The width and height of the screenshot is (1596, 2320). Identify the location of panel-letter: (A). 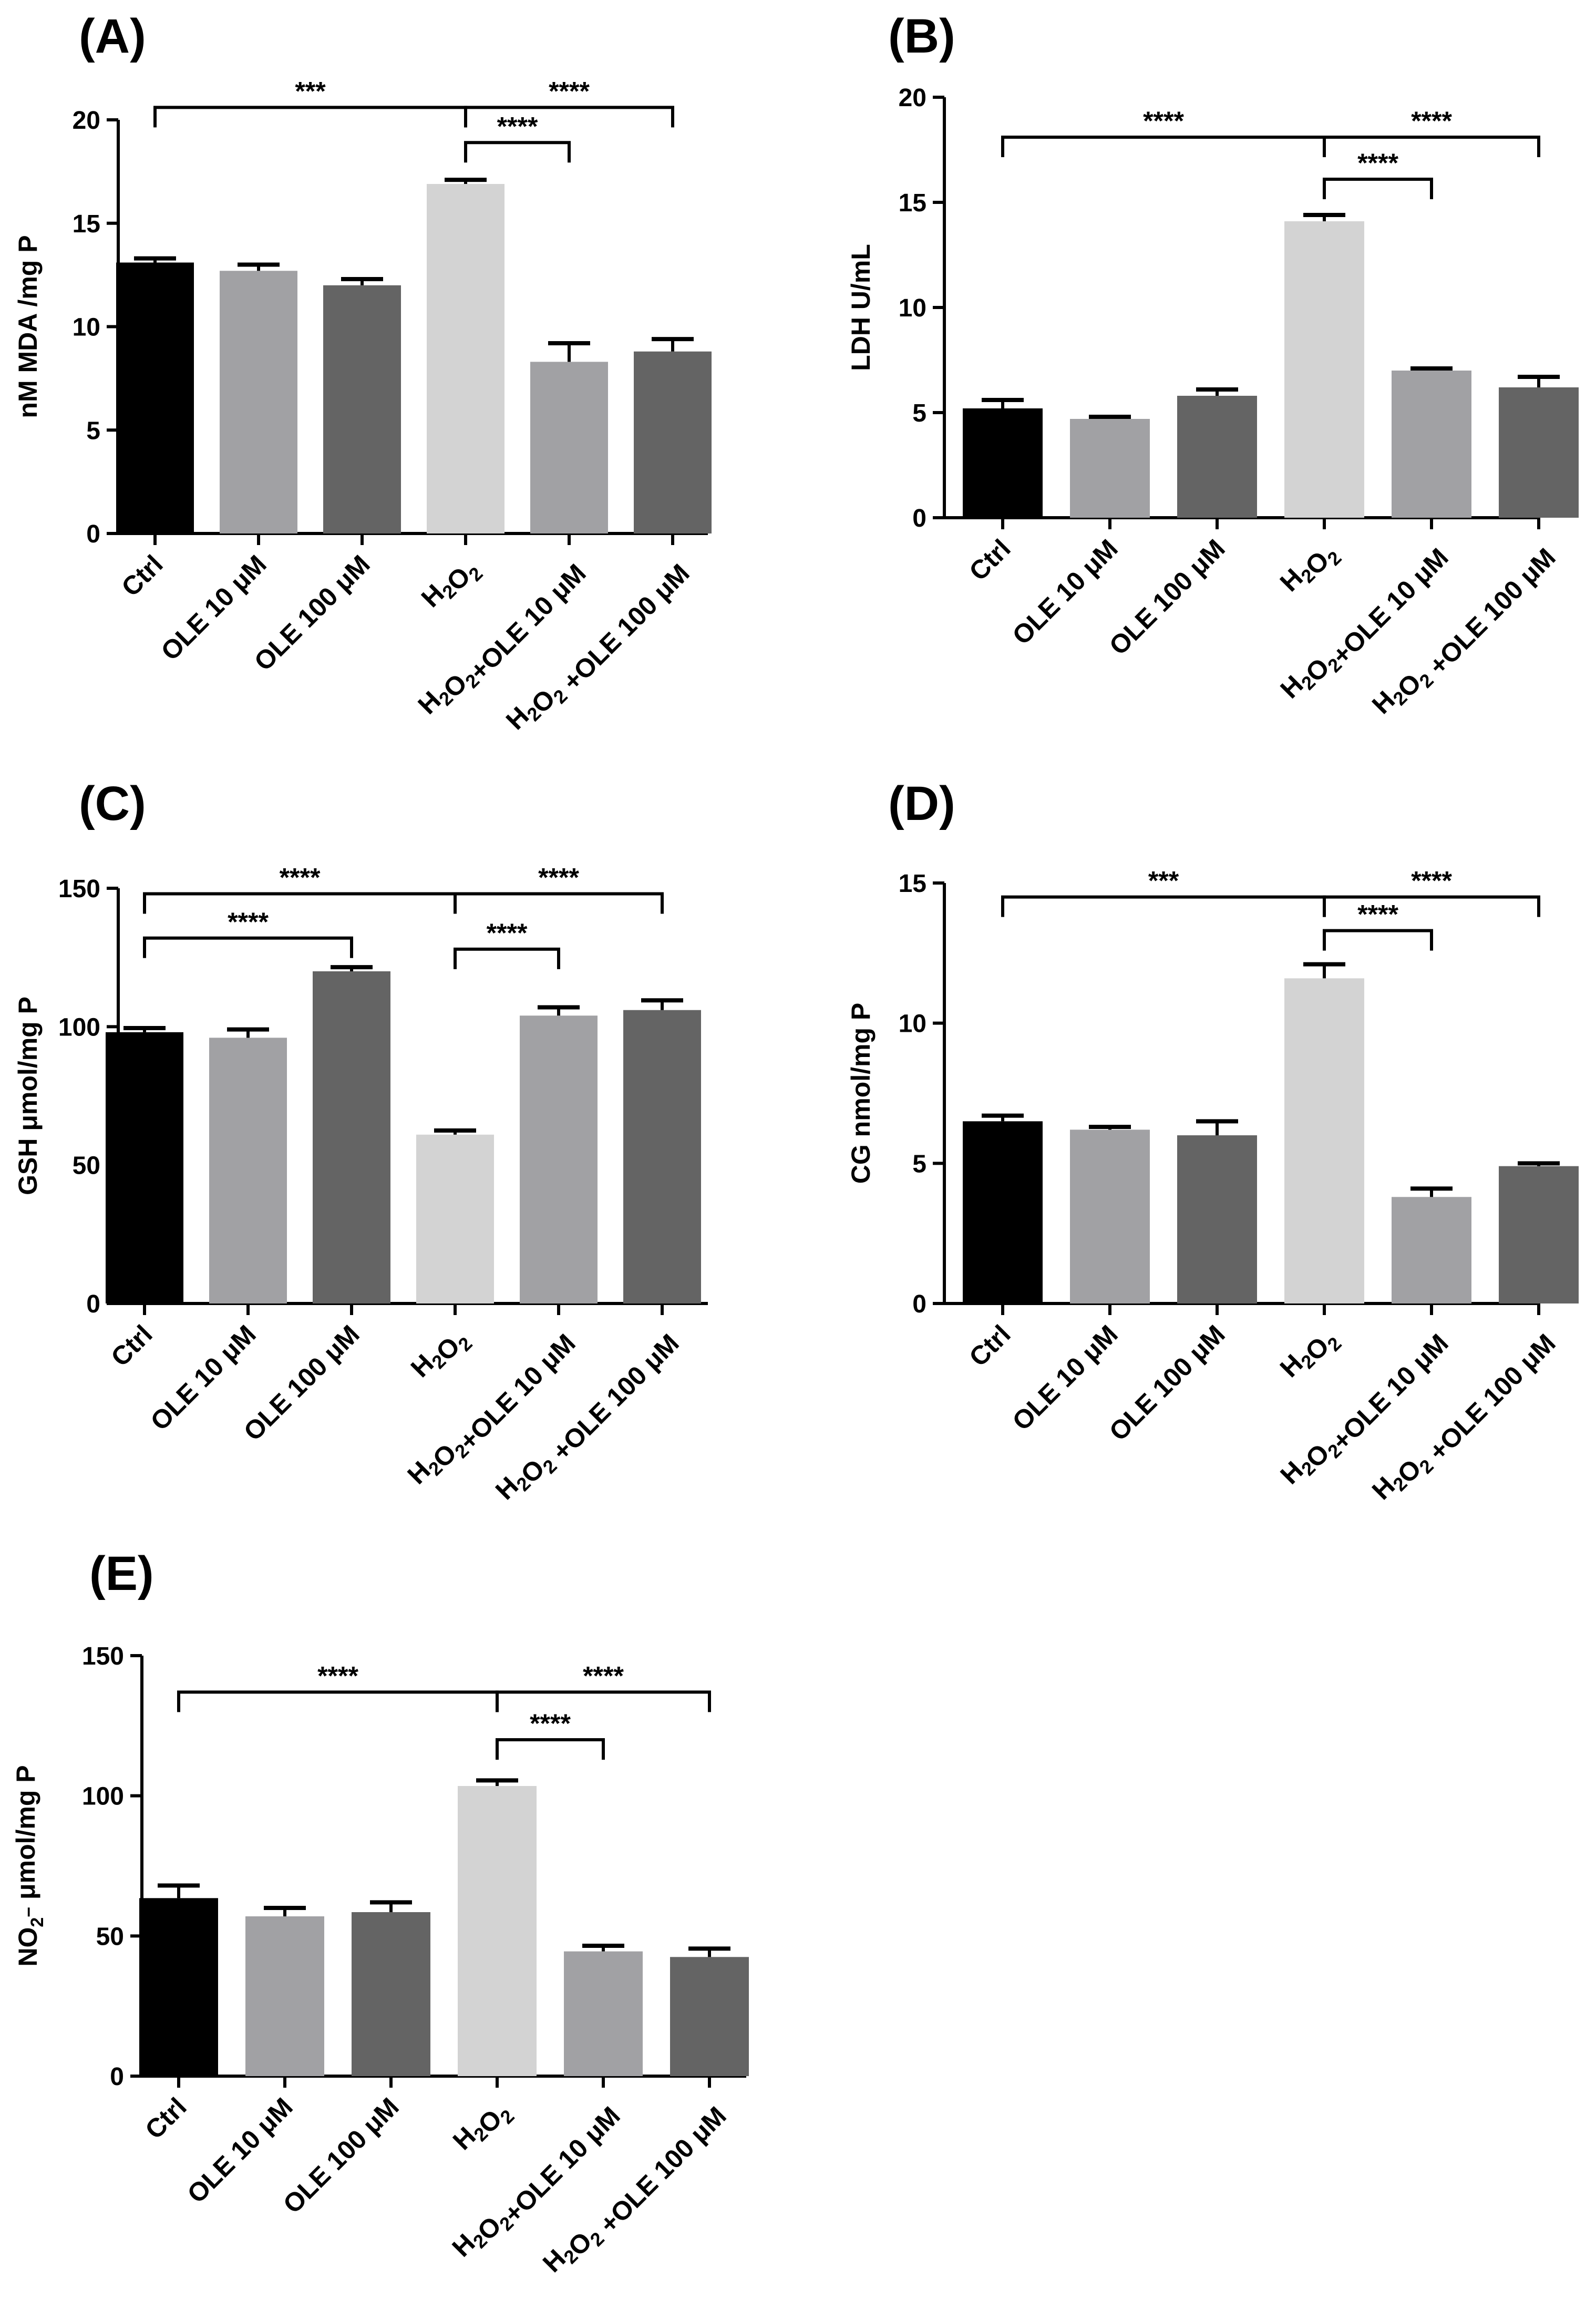
(113, 36).